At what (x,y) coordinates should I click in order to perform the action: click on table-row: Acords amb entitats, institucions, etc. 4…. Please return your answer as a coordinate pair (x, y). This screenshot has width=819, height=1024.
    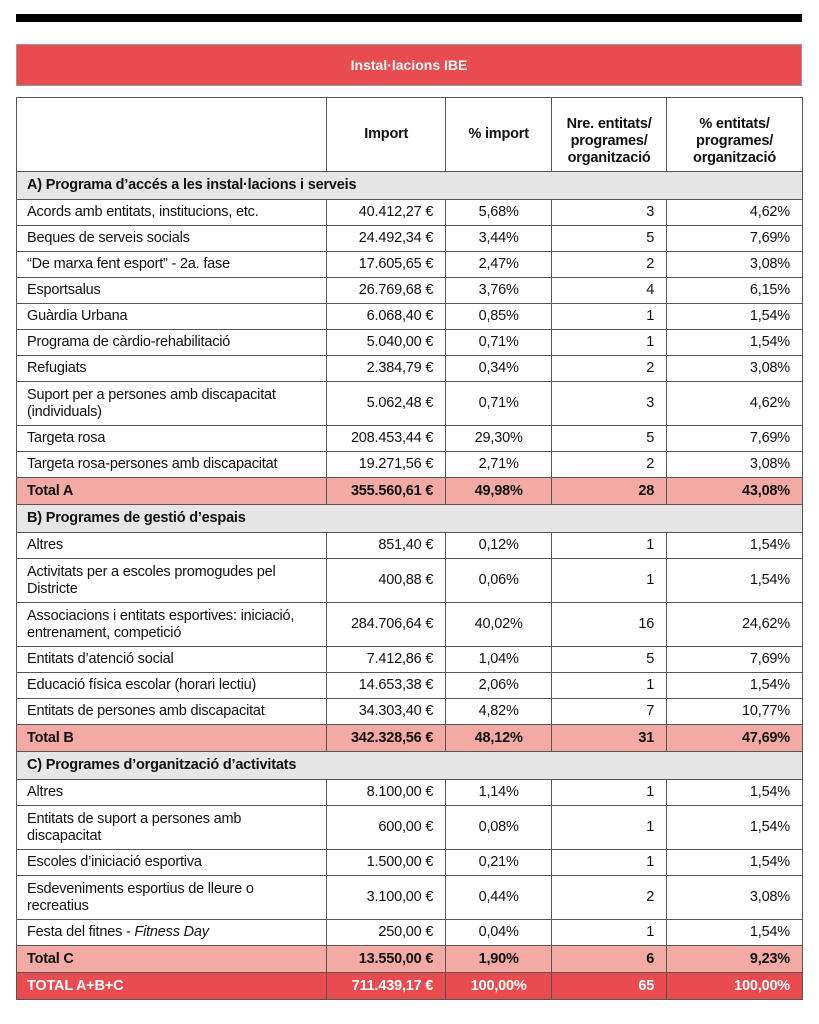
    Looking at the image, I should click on (409, 212).